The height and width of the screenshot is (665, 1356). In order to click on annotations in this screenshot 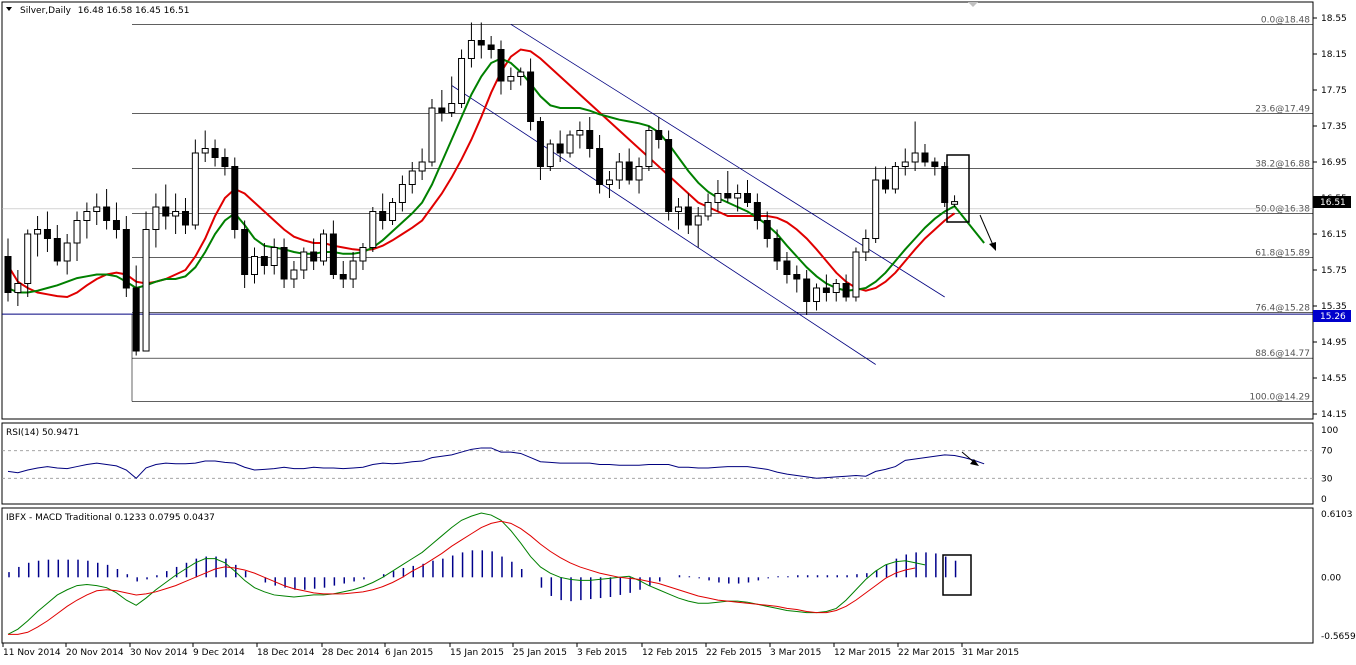, I will do `click(971, 202)`.